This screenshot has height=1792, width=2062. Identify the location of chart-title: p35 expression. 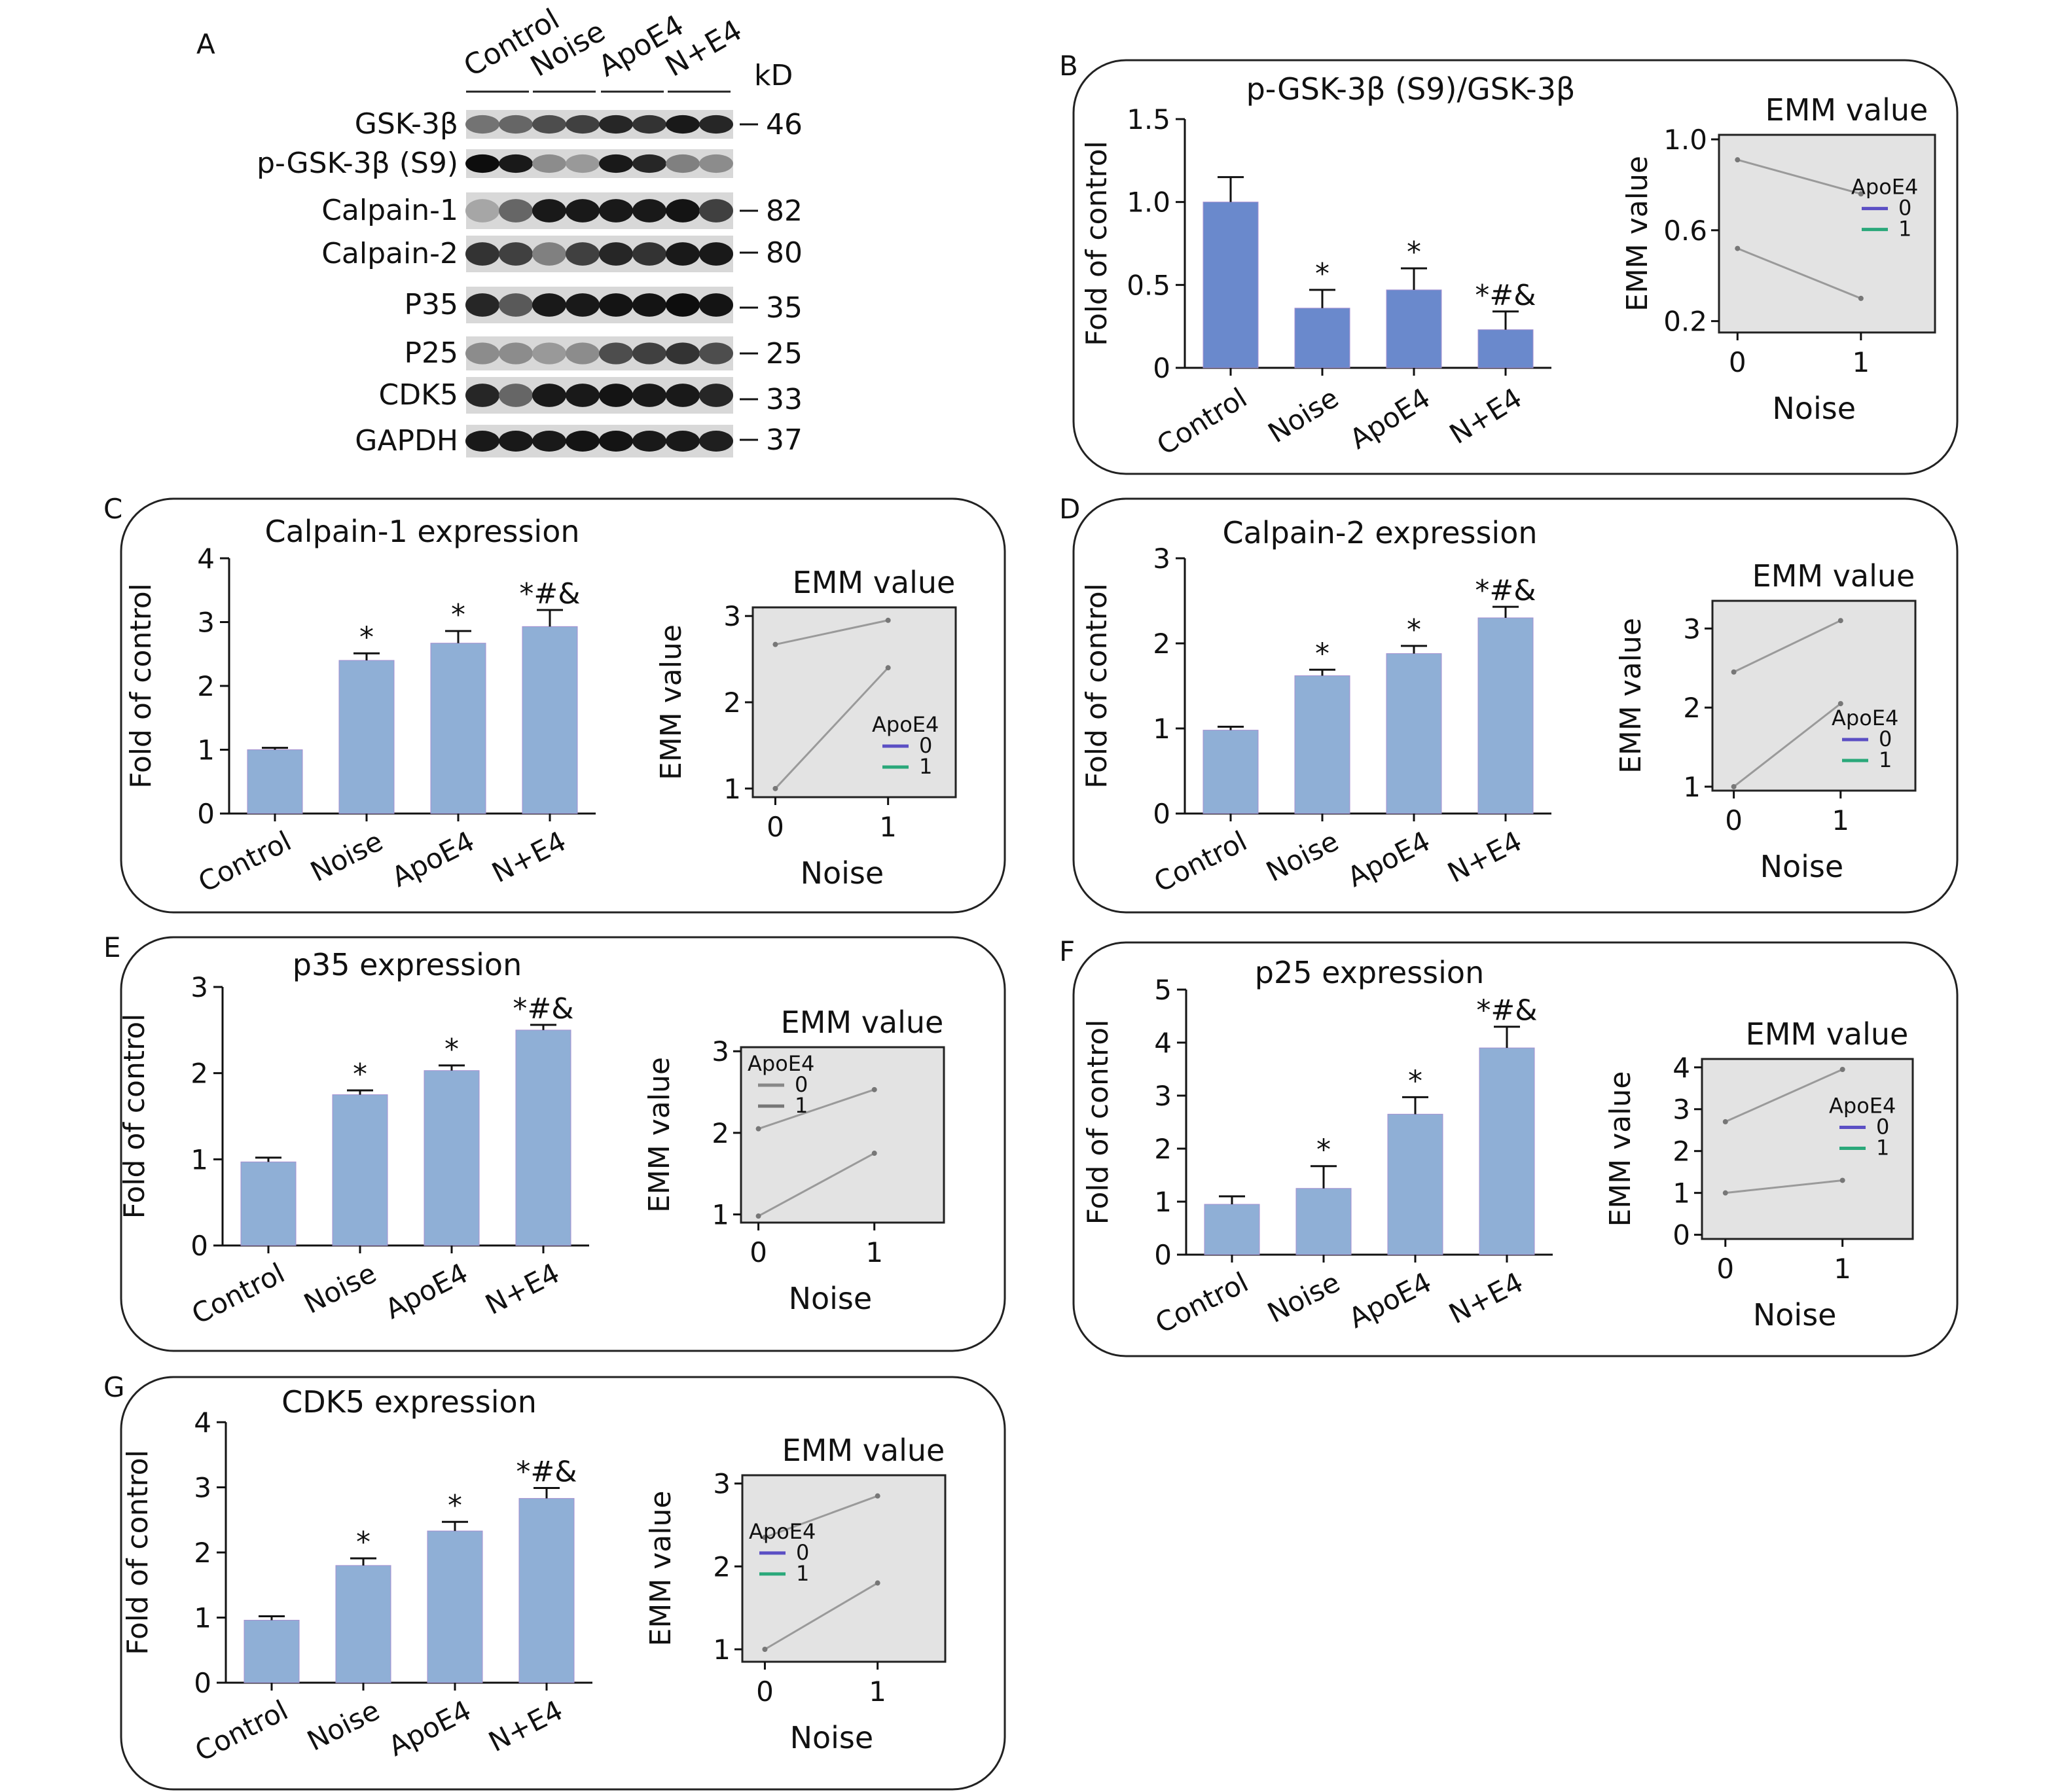
(408, 965).